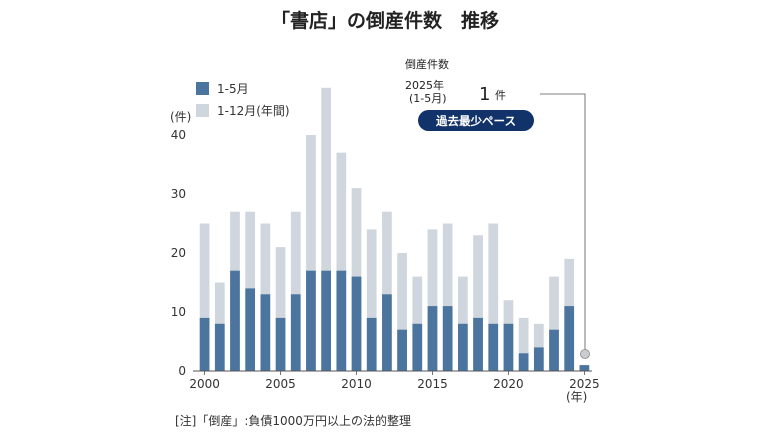 This screenshot has width=770, height=433. What do you see at coordinates (280, 309) in the screenshot?
I see `bar-annual-2005` at bounding box center [280, 309].